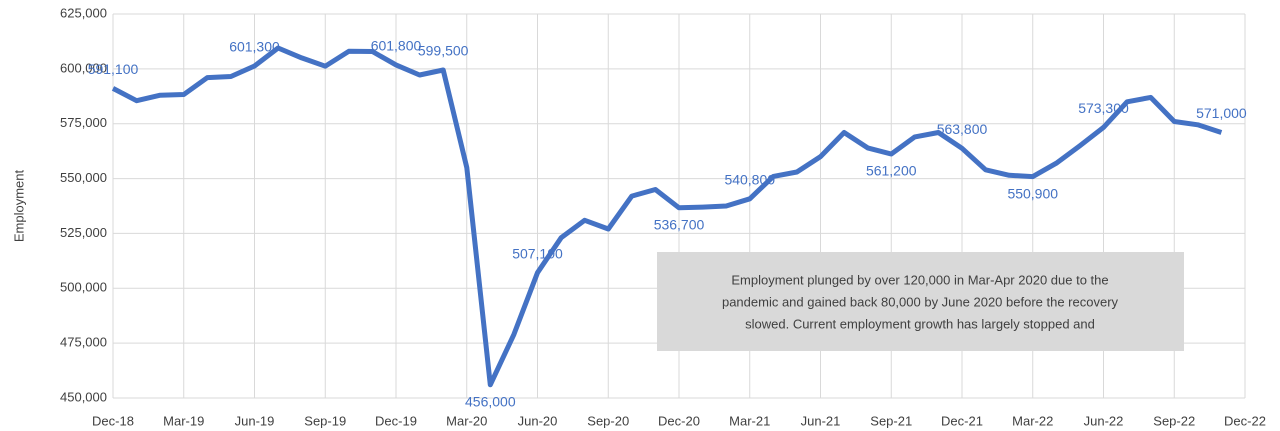 The height and width of the screenshot is (431, 1280). What do you see at coordinates (325, 420) in the screenshot?
I see `x-tick-label: Sep-19` at bounding box center [325, 420].